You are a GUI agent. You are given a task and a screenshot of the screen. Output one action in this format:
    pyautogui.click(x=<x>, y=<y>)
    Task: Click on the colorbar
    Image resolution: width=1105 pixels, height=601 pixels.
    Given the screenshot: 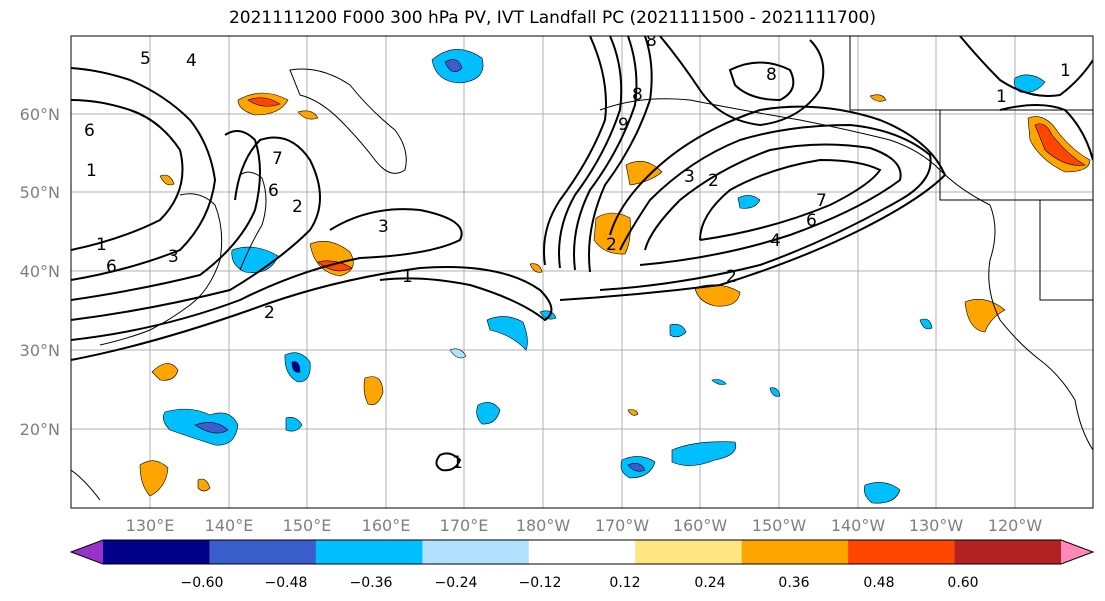 What is the action you would take?
    pyautogui.click(x=582, y=552)
    